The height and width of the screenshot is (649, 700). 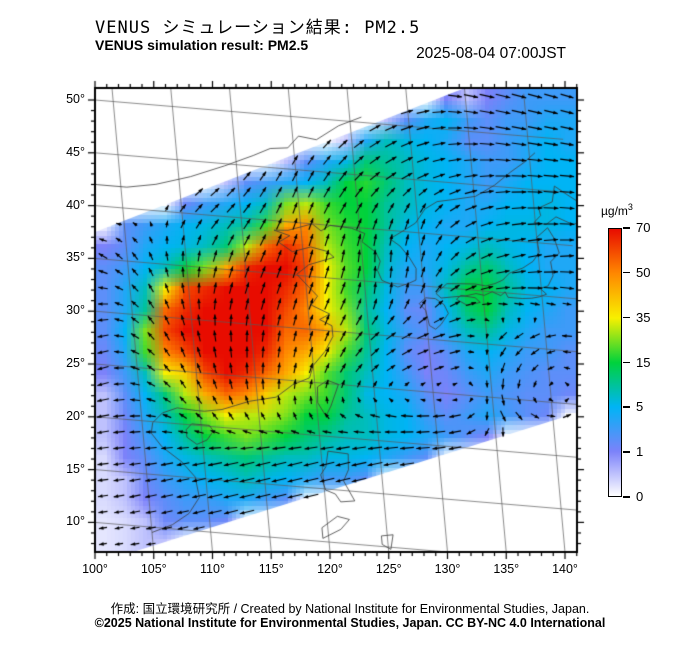 What do you see at coordinates (271, 569) in the screenshot?
I see `lon-tick-label: 115°` at bounding box center [271, 569].